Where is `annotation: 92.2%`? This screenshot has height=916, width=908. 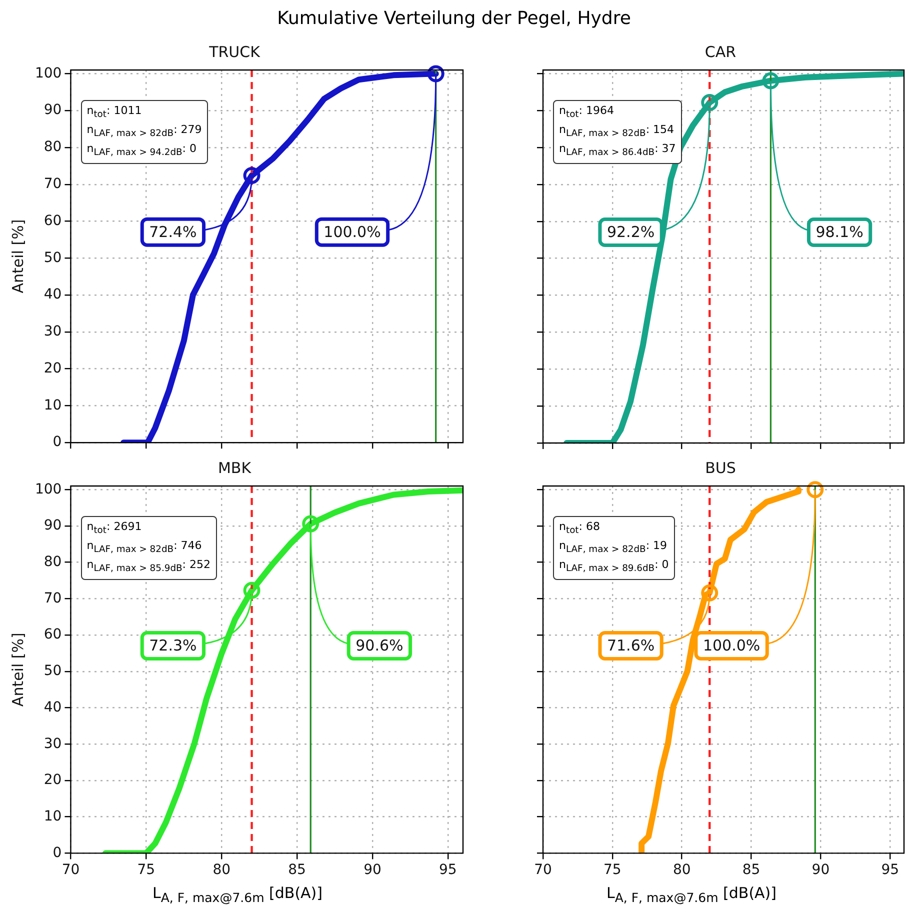 annotation: 92.2% is located at coordinates (630, 232).